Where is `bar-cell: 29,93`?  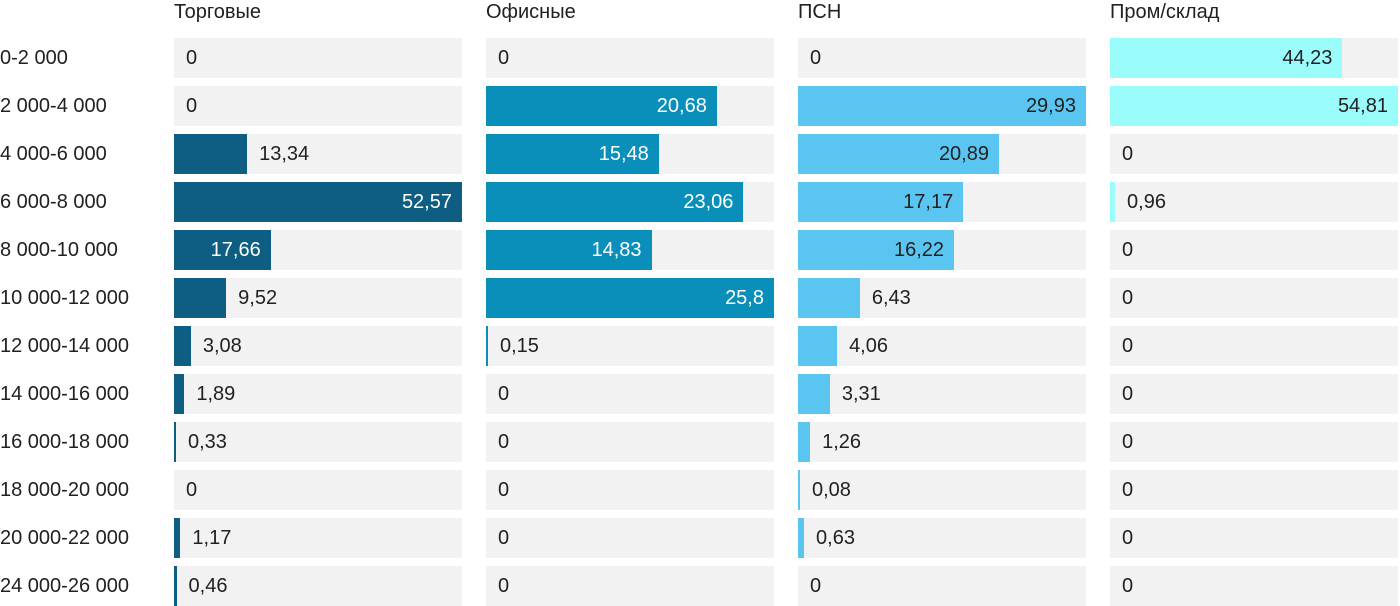
bar-cell: 29,93 is located at coordinates (942, 106).